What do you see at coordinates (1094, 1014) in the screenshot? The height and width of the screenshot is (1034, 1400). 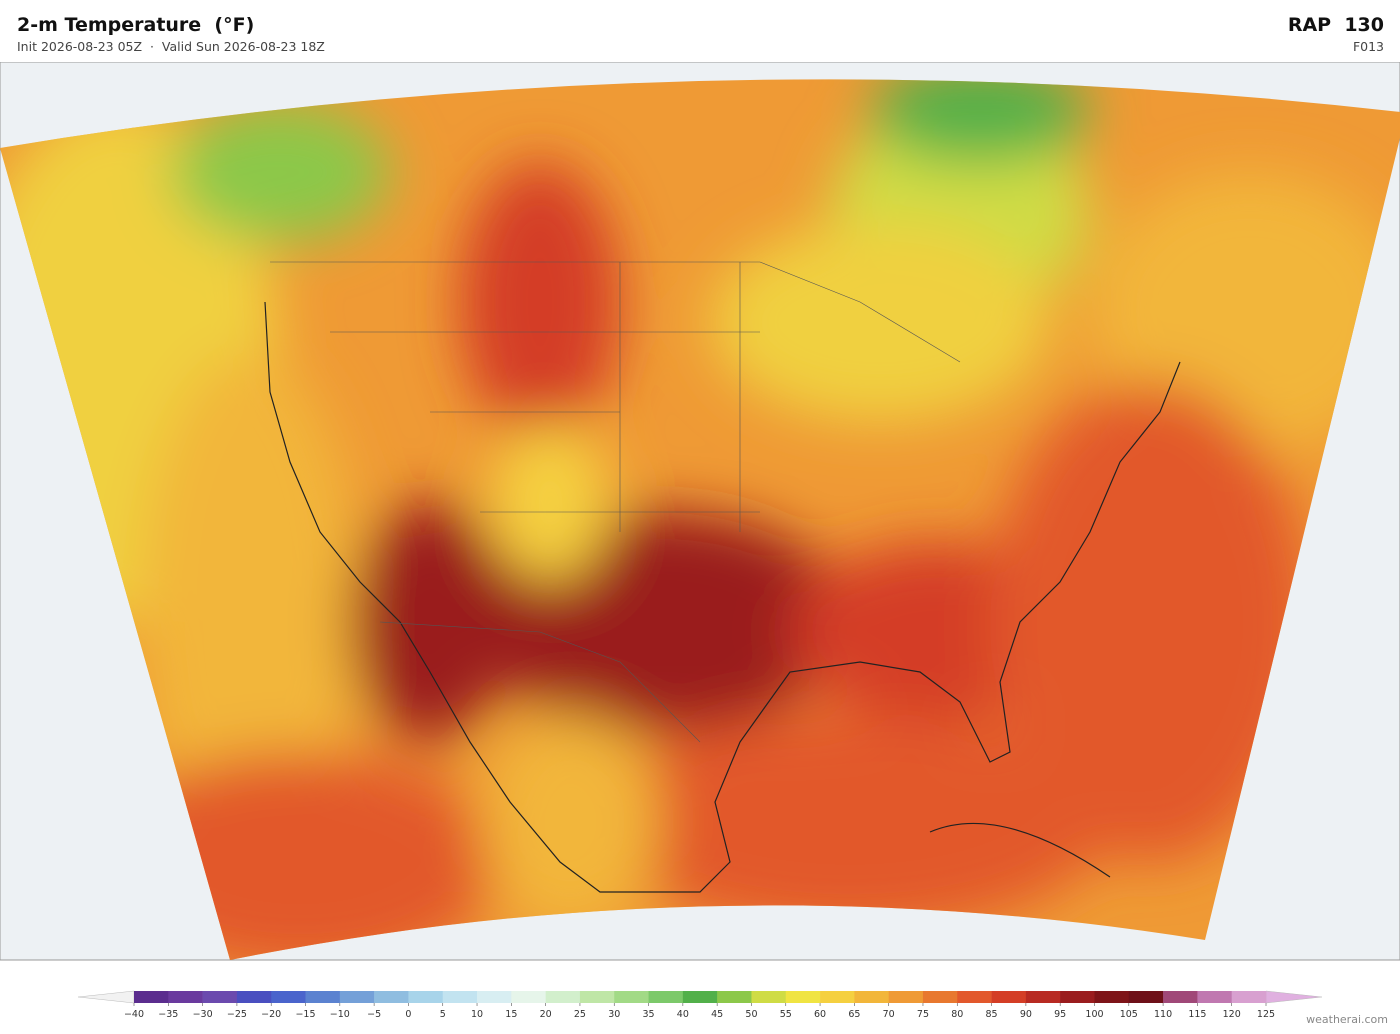 I see `colorbar-tick-label: 100` at bounding box center [1094, 1014].